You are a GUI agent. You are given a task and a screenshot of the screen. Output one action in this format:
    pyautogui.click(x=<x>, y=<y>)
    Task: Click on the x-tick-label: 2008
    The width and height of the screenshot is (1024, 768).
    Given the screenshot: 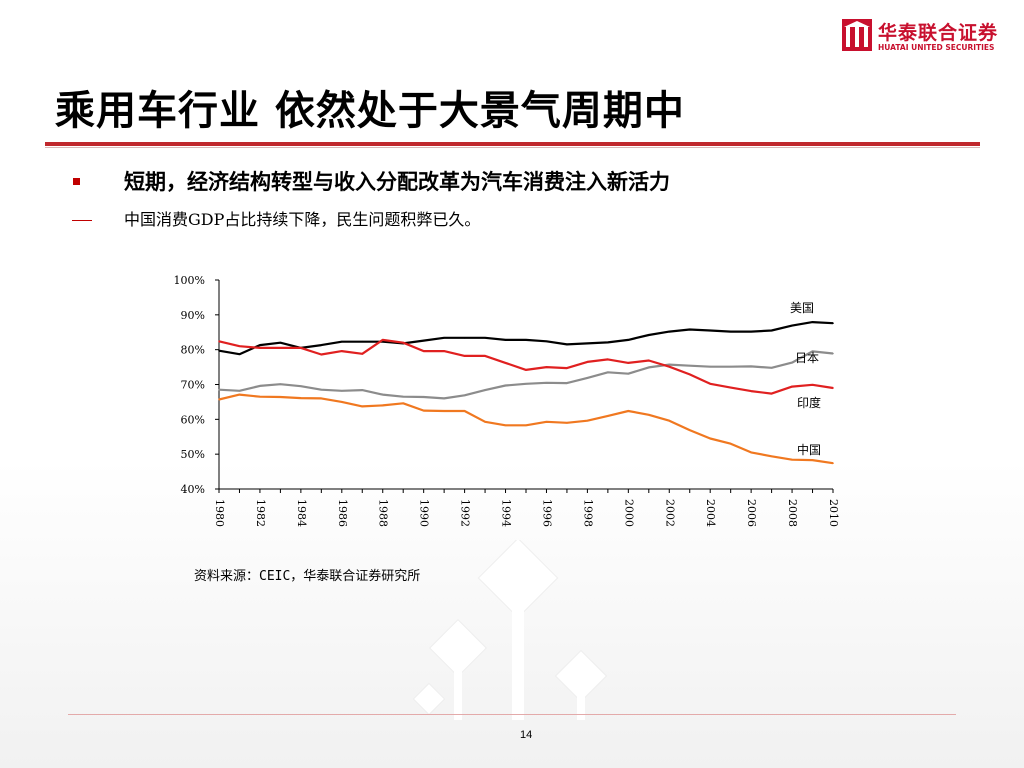 What is the action you would take?
    pyautogui.click(x=792, y=513)
    